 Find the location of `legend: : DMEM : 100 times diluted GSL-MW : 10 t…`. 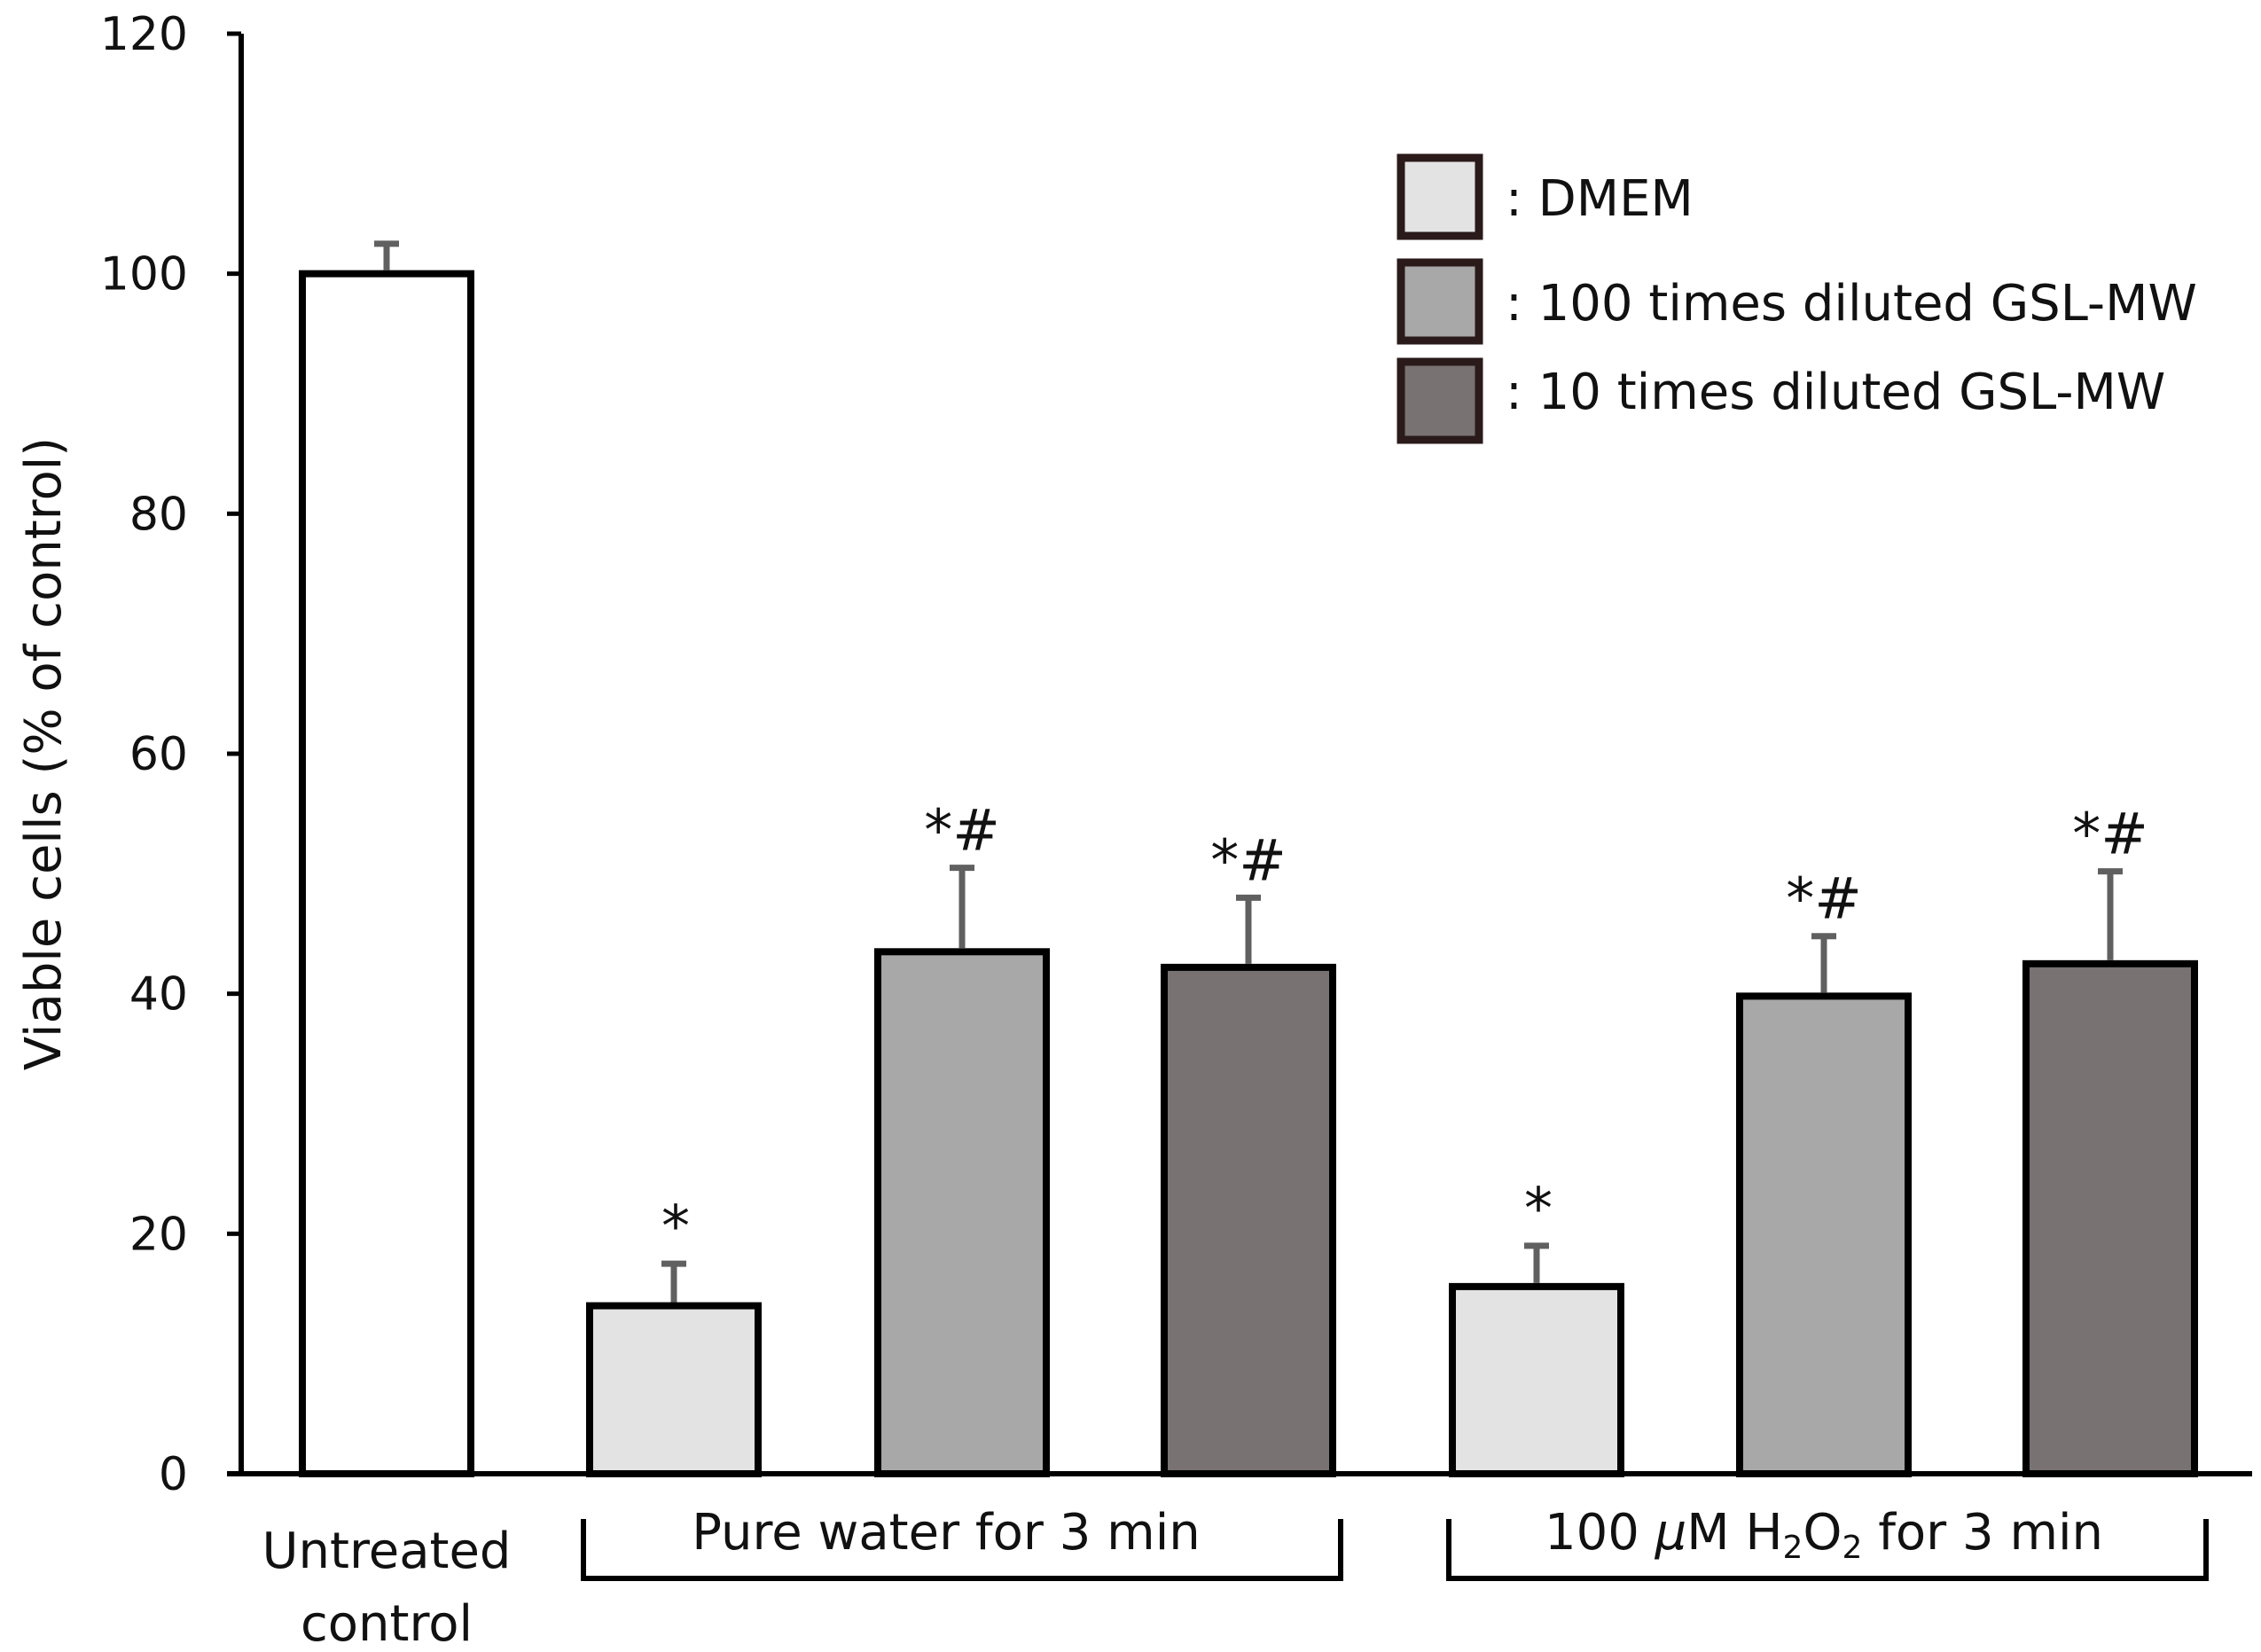

legend: : DMEM : 100 times diluted GSL-MW : 10 t… is located at coordinates (1797, 298).